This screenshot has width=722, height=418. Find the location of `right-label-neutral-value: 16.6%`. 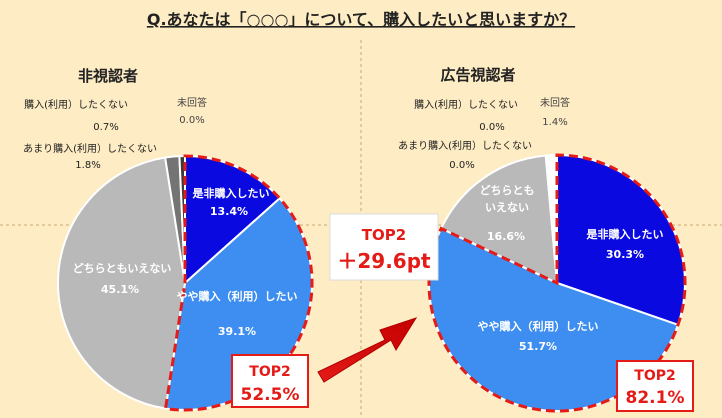

right-label-neutral-value: 16.6% is located at coordinates (506, 236).